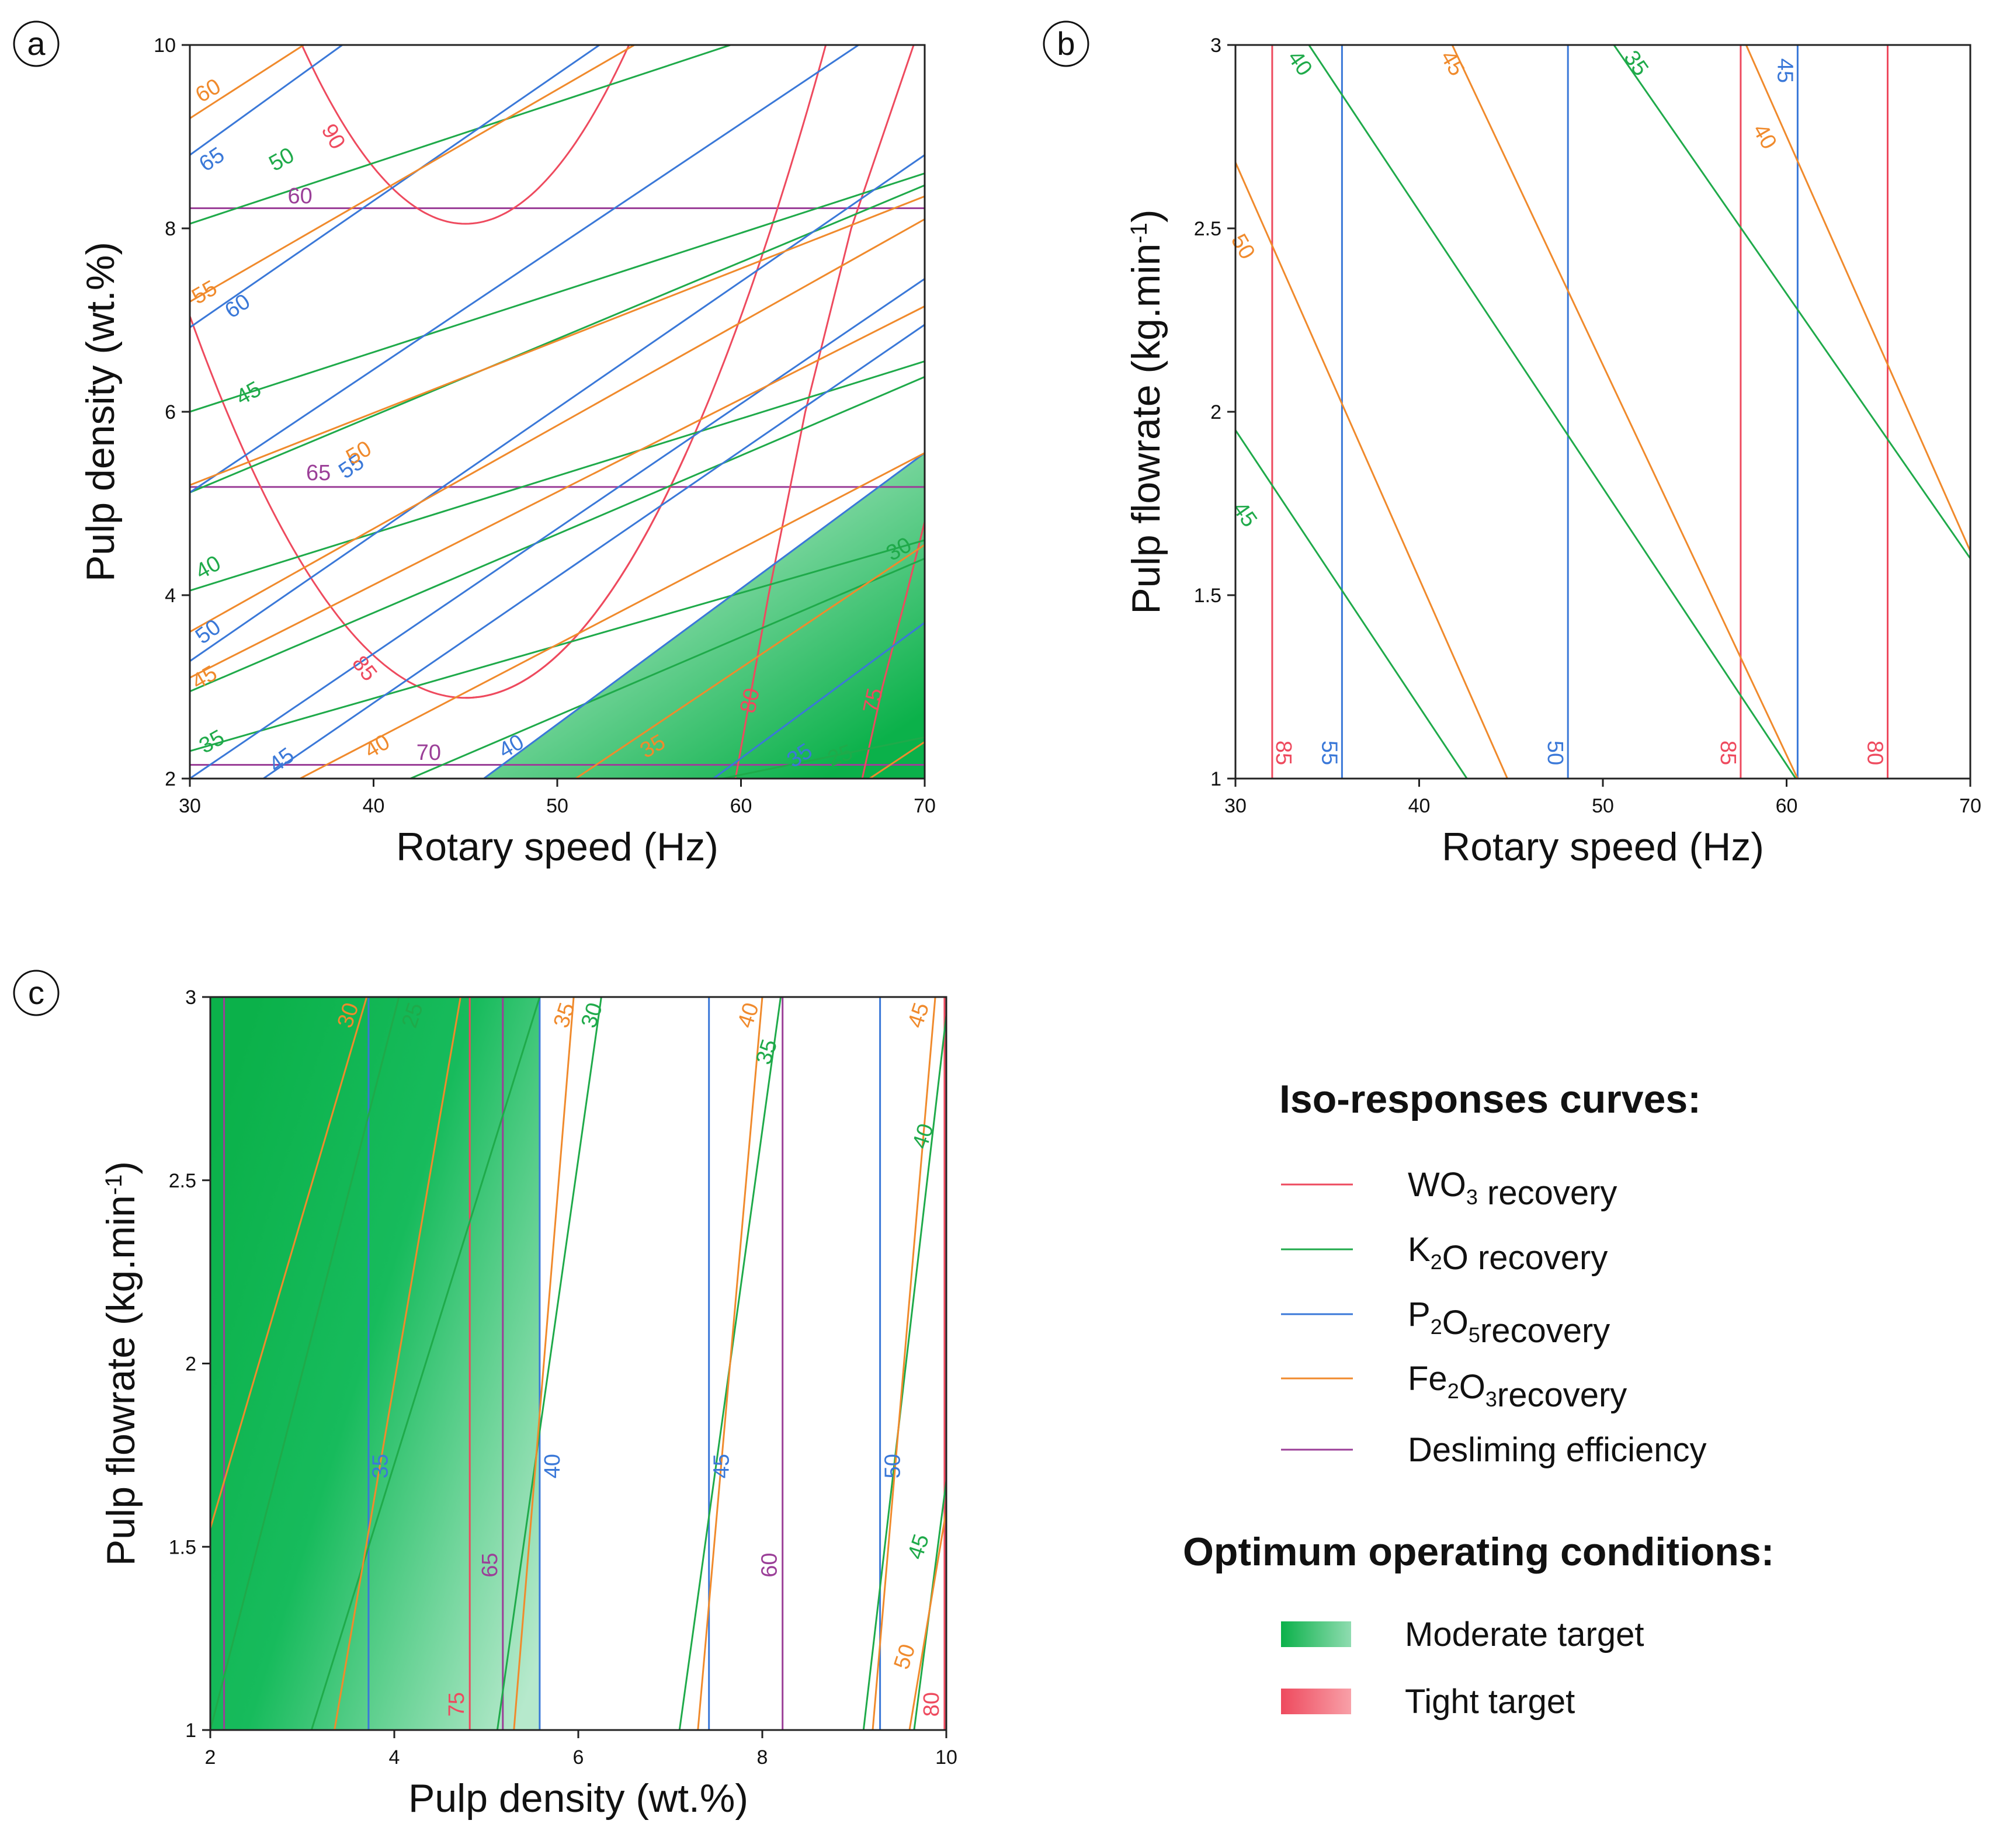 This screenshot has width=1996, height=1848. What do you see at coordinates (100, 412) in the screenshot?
I see `y-axis-title: Pulp density (wt.%)` at bounding box center [100, 412].